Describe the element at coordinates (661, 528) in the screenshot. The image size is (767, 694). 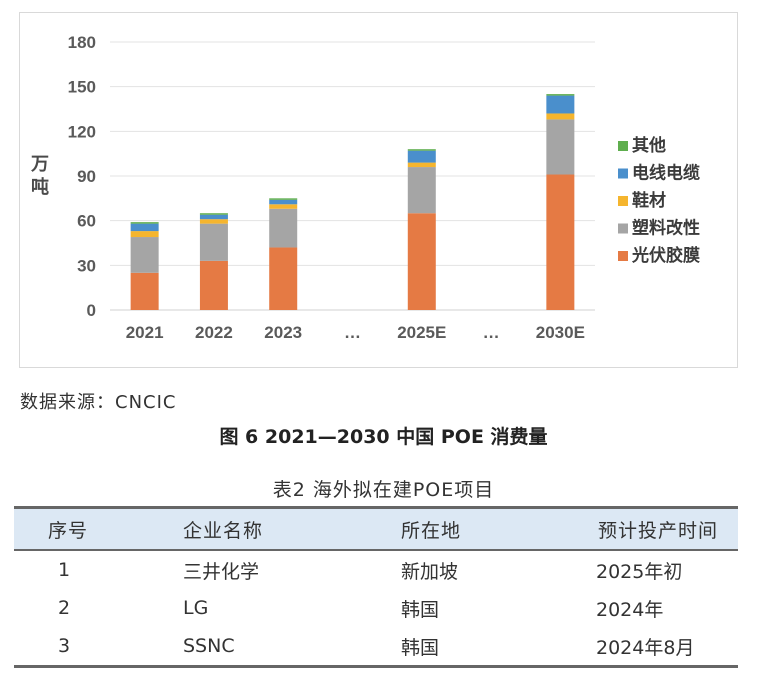
I see `header-cell-start-time: 预计投产时间` at that location.